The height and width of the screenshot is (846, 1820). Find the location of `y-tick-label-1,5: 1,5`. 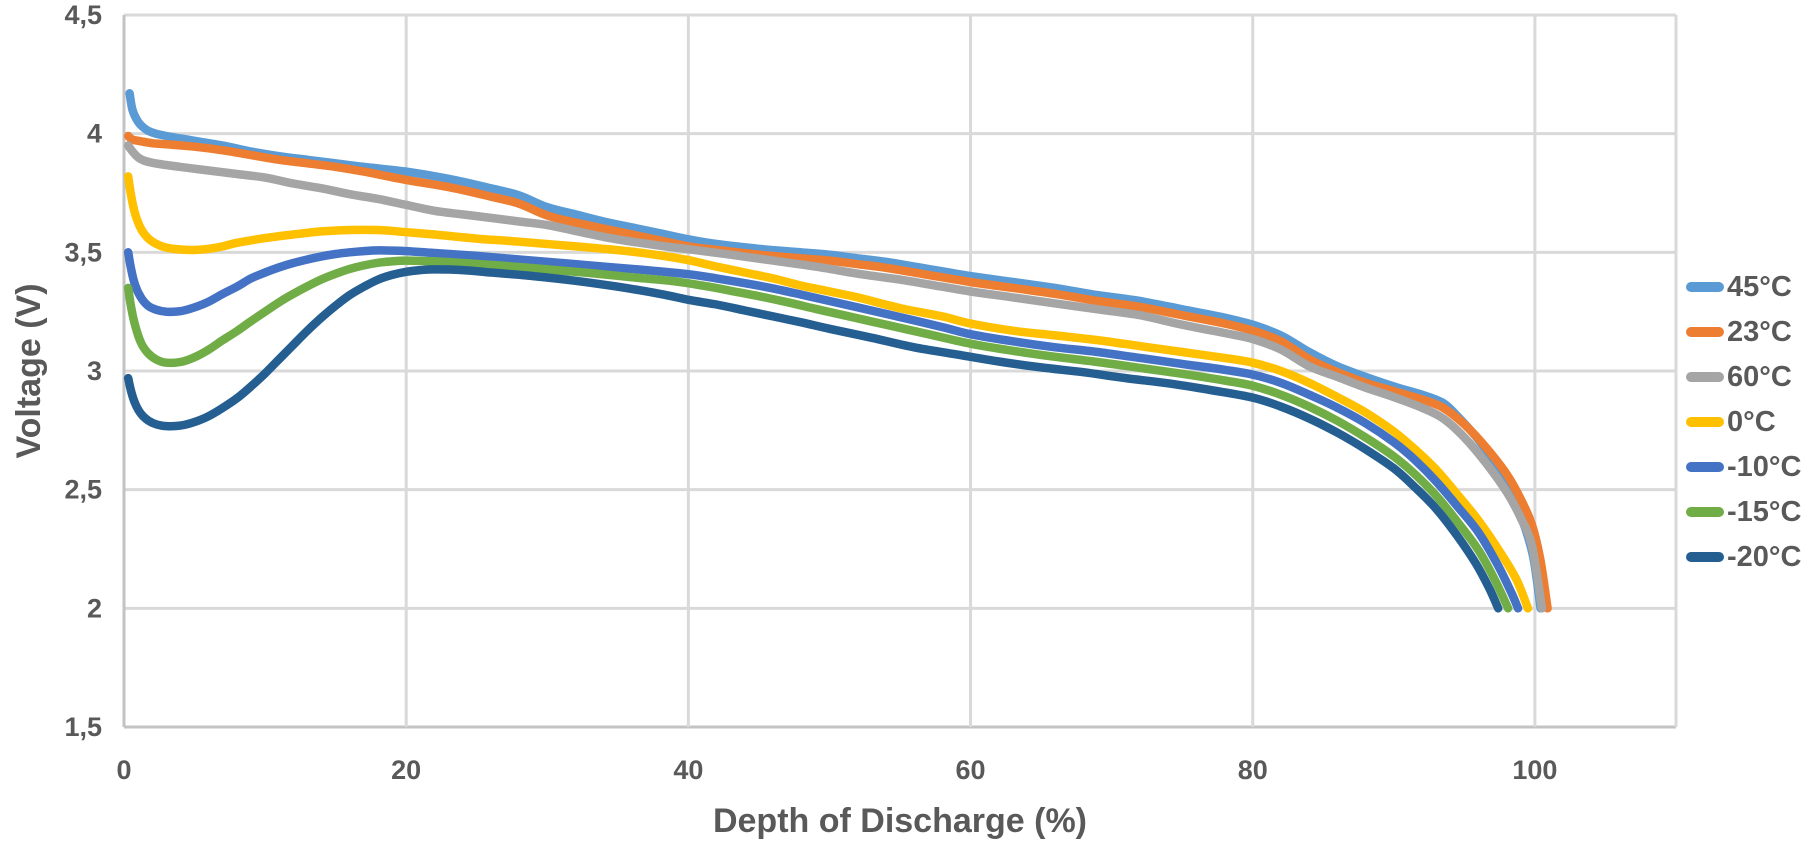

y-tick-label-1,5: 1,5 is located at coordinates (83, 727).